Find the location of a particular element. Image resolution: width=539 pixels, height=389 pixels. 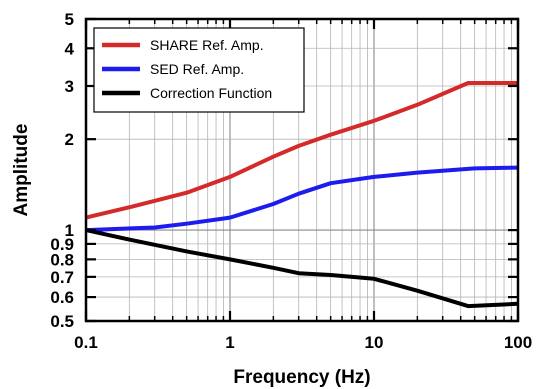

y-tick-label: 0.6 is located at coordinates (62, 297).